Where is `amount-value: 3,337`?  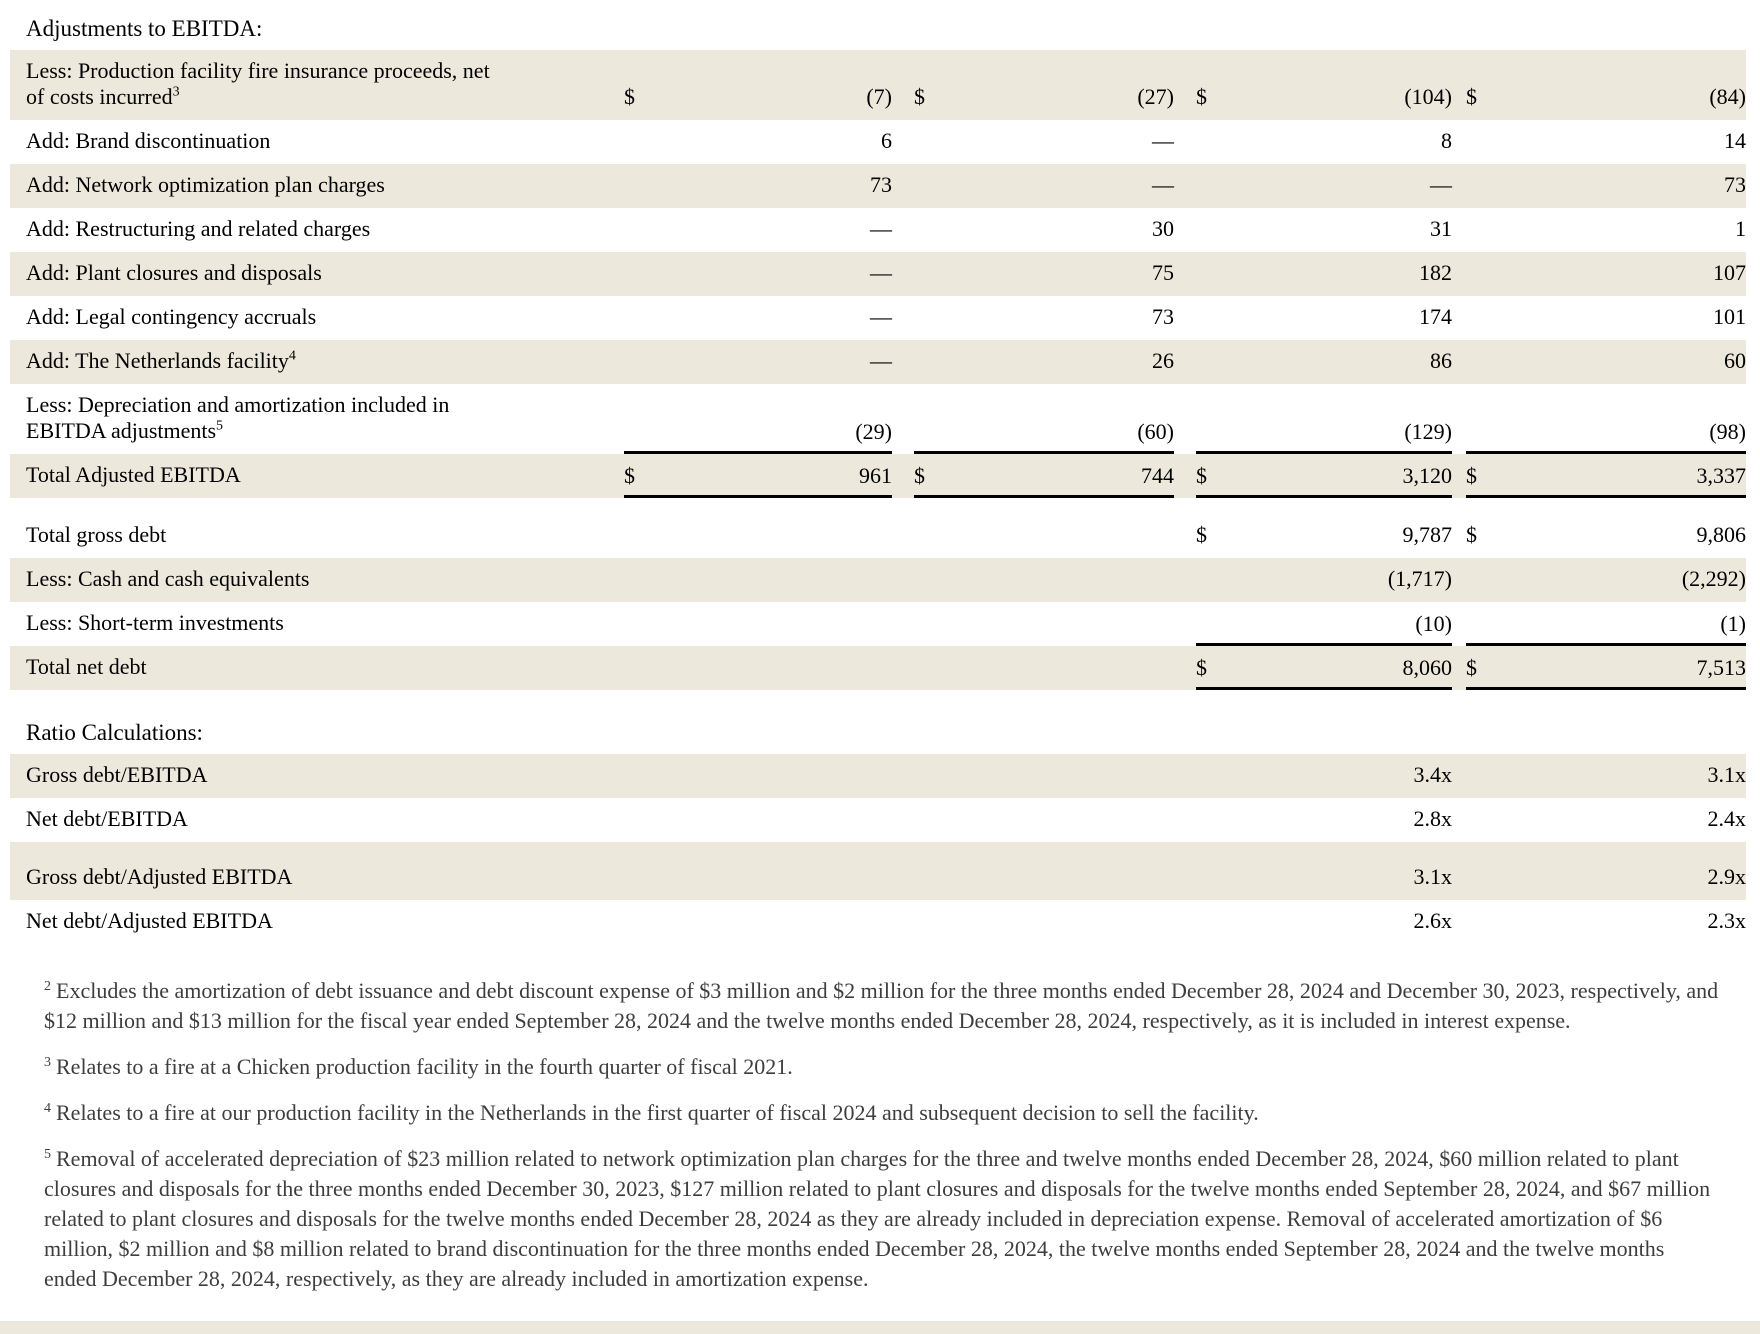
amount-value: 3,337 is located at coordinates (1721, 475).